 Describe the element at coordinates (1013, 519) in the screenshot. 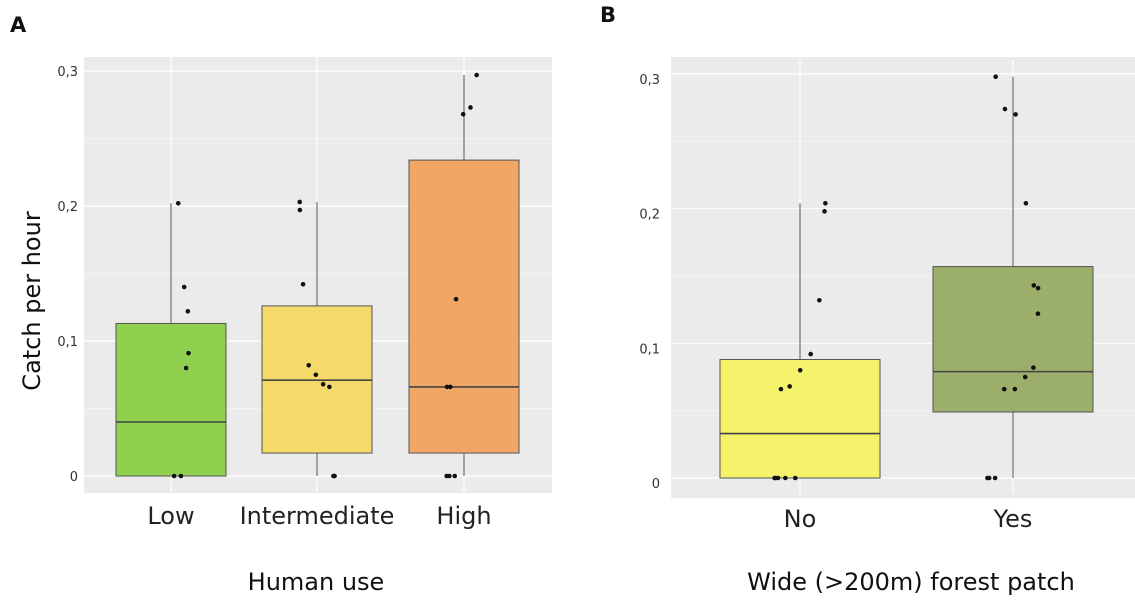

I see `panel-b-yes-category-label: Yes` at that location.